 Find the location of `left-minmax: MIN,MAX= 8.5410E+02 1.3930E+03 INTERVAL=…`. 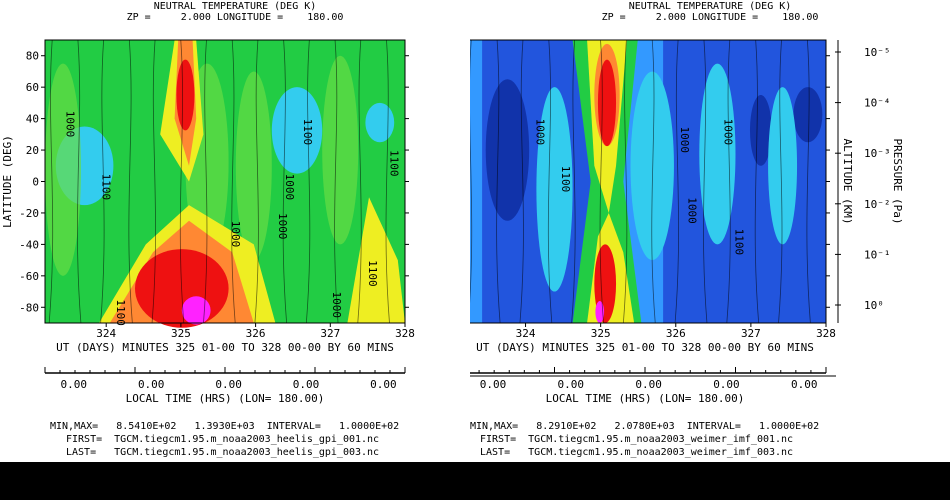

left-minmax: MIN,MAX= 8.5410E+02 1.3930E+03 INTERVAL=… is located at coordinates (225, 426).